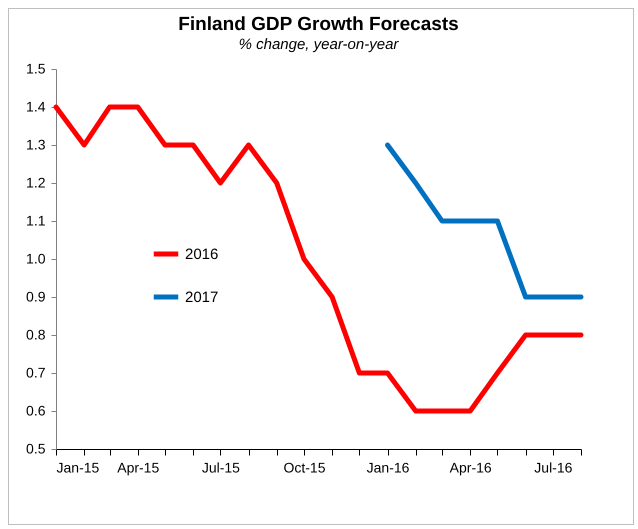 This screenshot has width=638, height=529. I want to click on chart-subtitle: % change, year-on-year, so click(319, 44).